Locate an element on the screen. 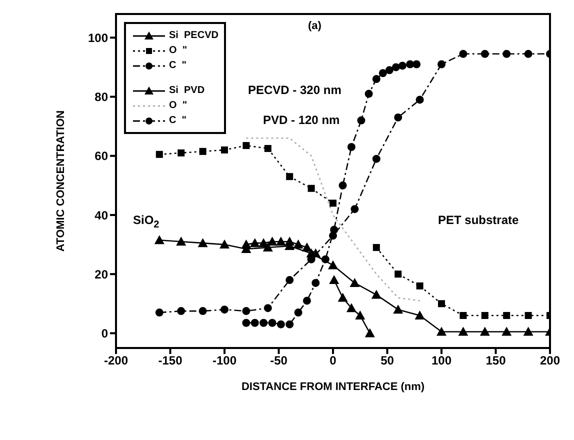 This screenshot has height=440, width=574. y-axis-title: ATOMIC CONCENTRATION is located at coordinates (60, 181).